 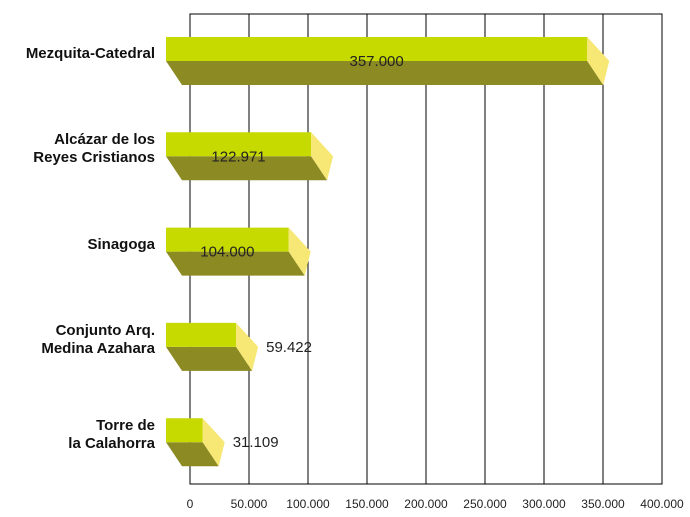 What do you see at coordinates (249, 504) in the screenshot?
I see `x-tick-label: 50.000` at bounding box center [249, 504].